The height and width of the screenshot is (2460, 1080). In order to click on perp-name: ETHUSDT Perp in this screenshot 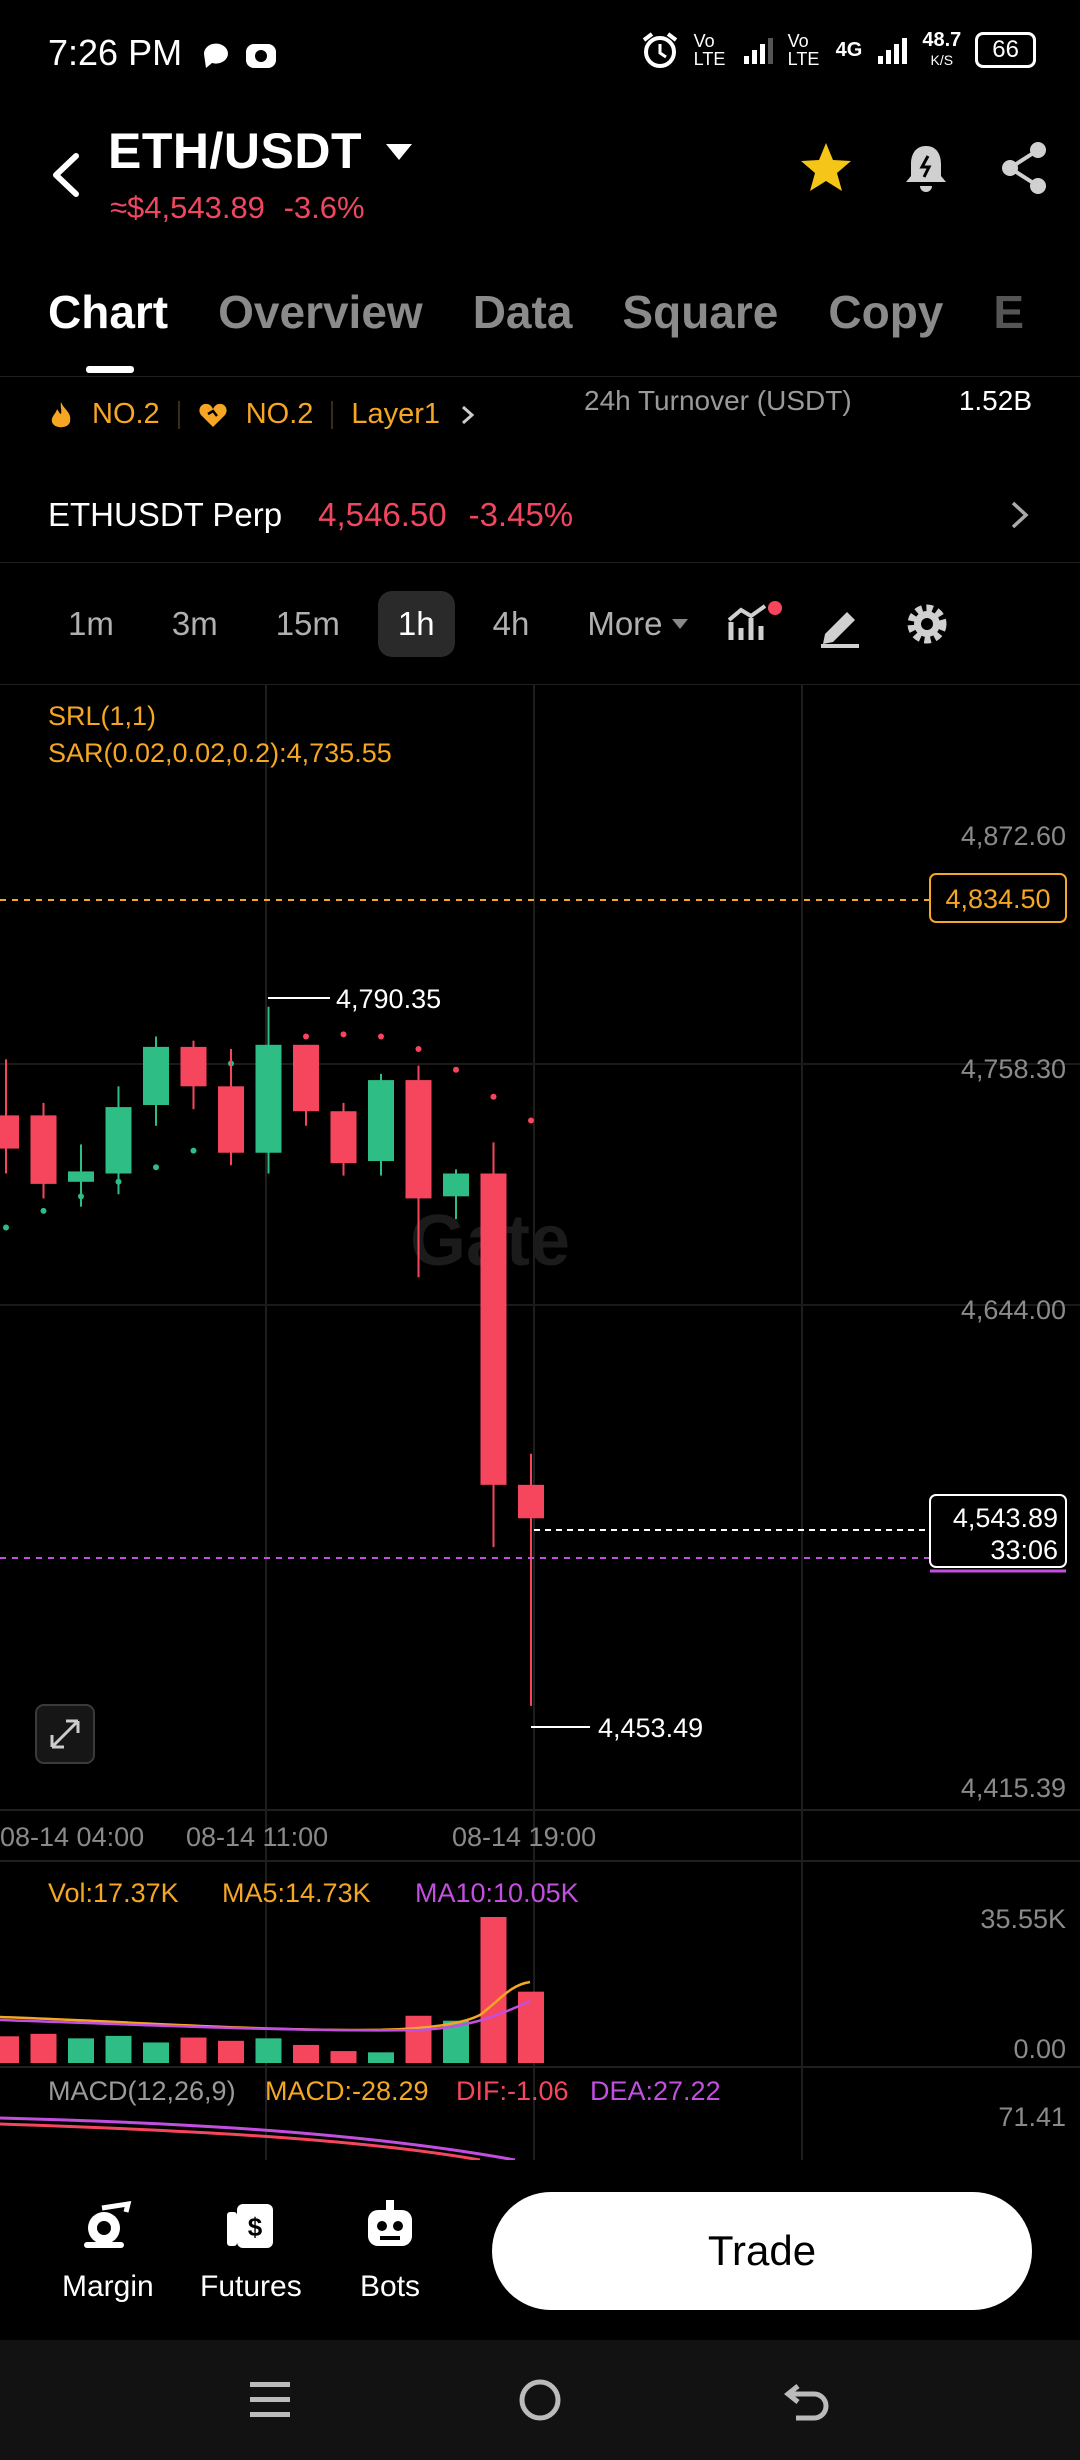, I will do `click(165, 514)`.